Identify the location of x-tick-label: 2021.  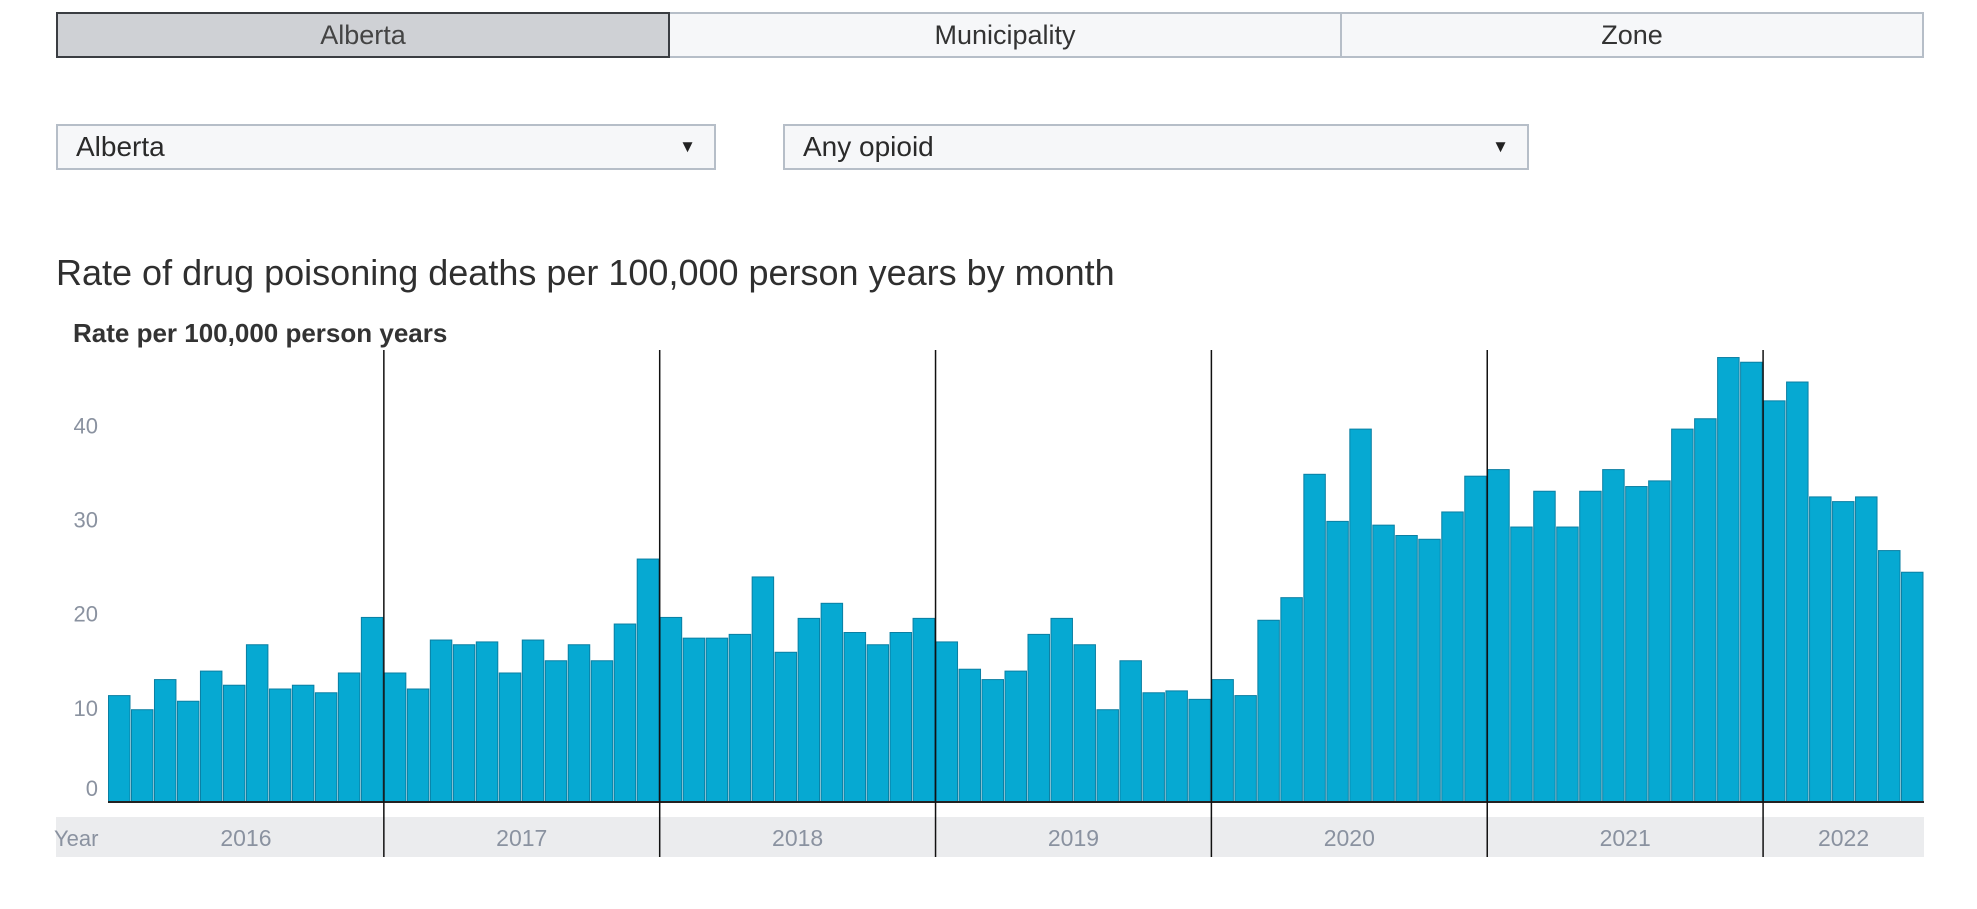
(1625, 838).